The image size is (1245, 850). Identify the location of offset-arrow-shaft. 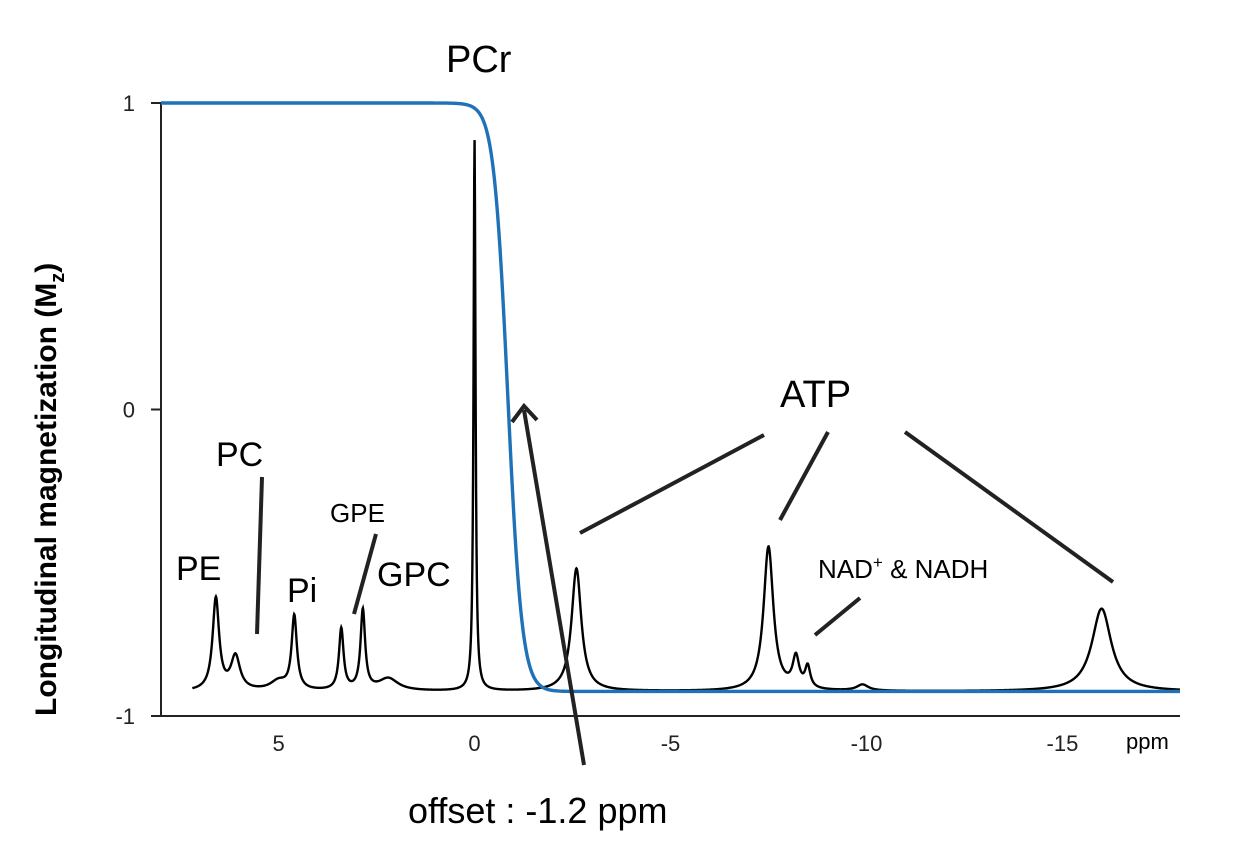
(554, 587).